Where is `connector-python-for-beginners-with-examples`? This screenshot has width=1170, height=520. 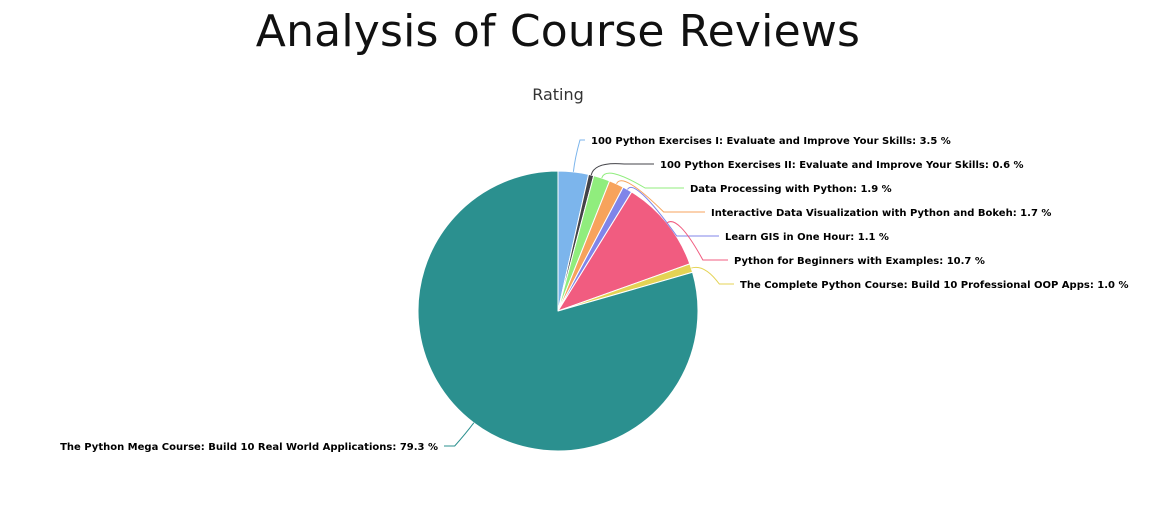
connector-python-for-beginners-with-examples is located at coordinates (697, 241).